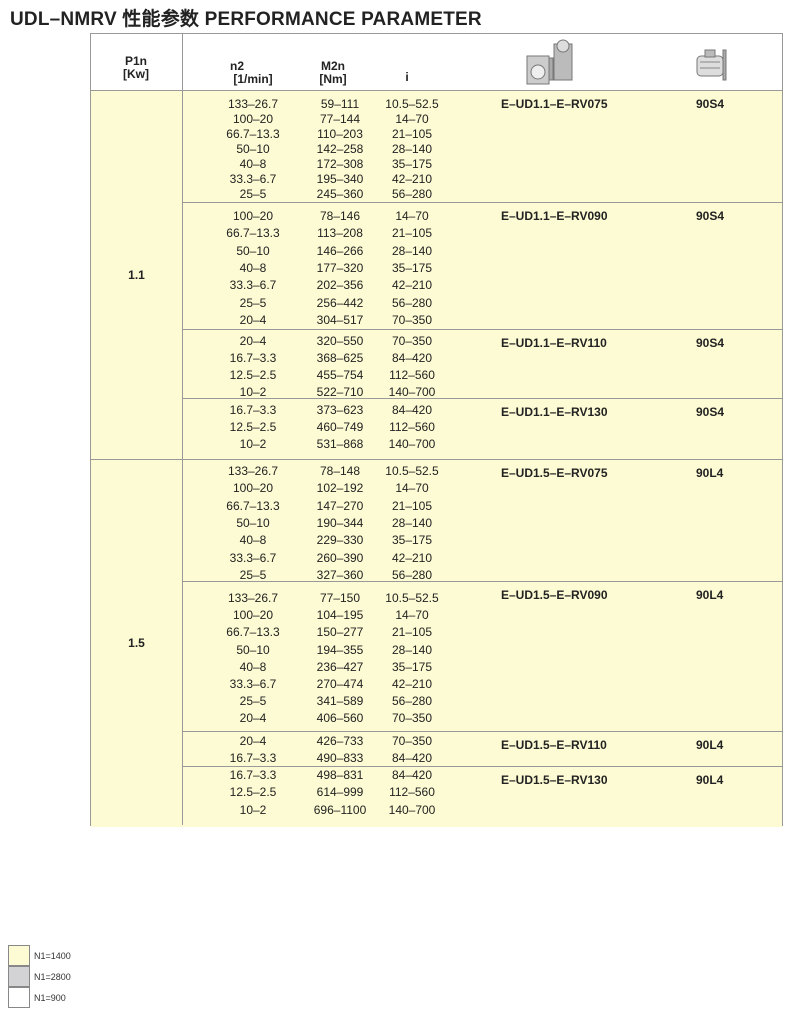  What do you see at coordinates (340, 649) in the screenshot?
I see `m2n-value: 194–355` at bounding box center [340, 649].